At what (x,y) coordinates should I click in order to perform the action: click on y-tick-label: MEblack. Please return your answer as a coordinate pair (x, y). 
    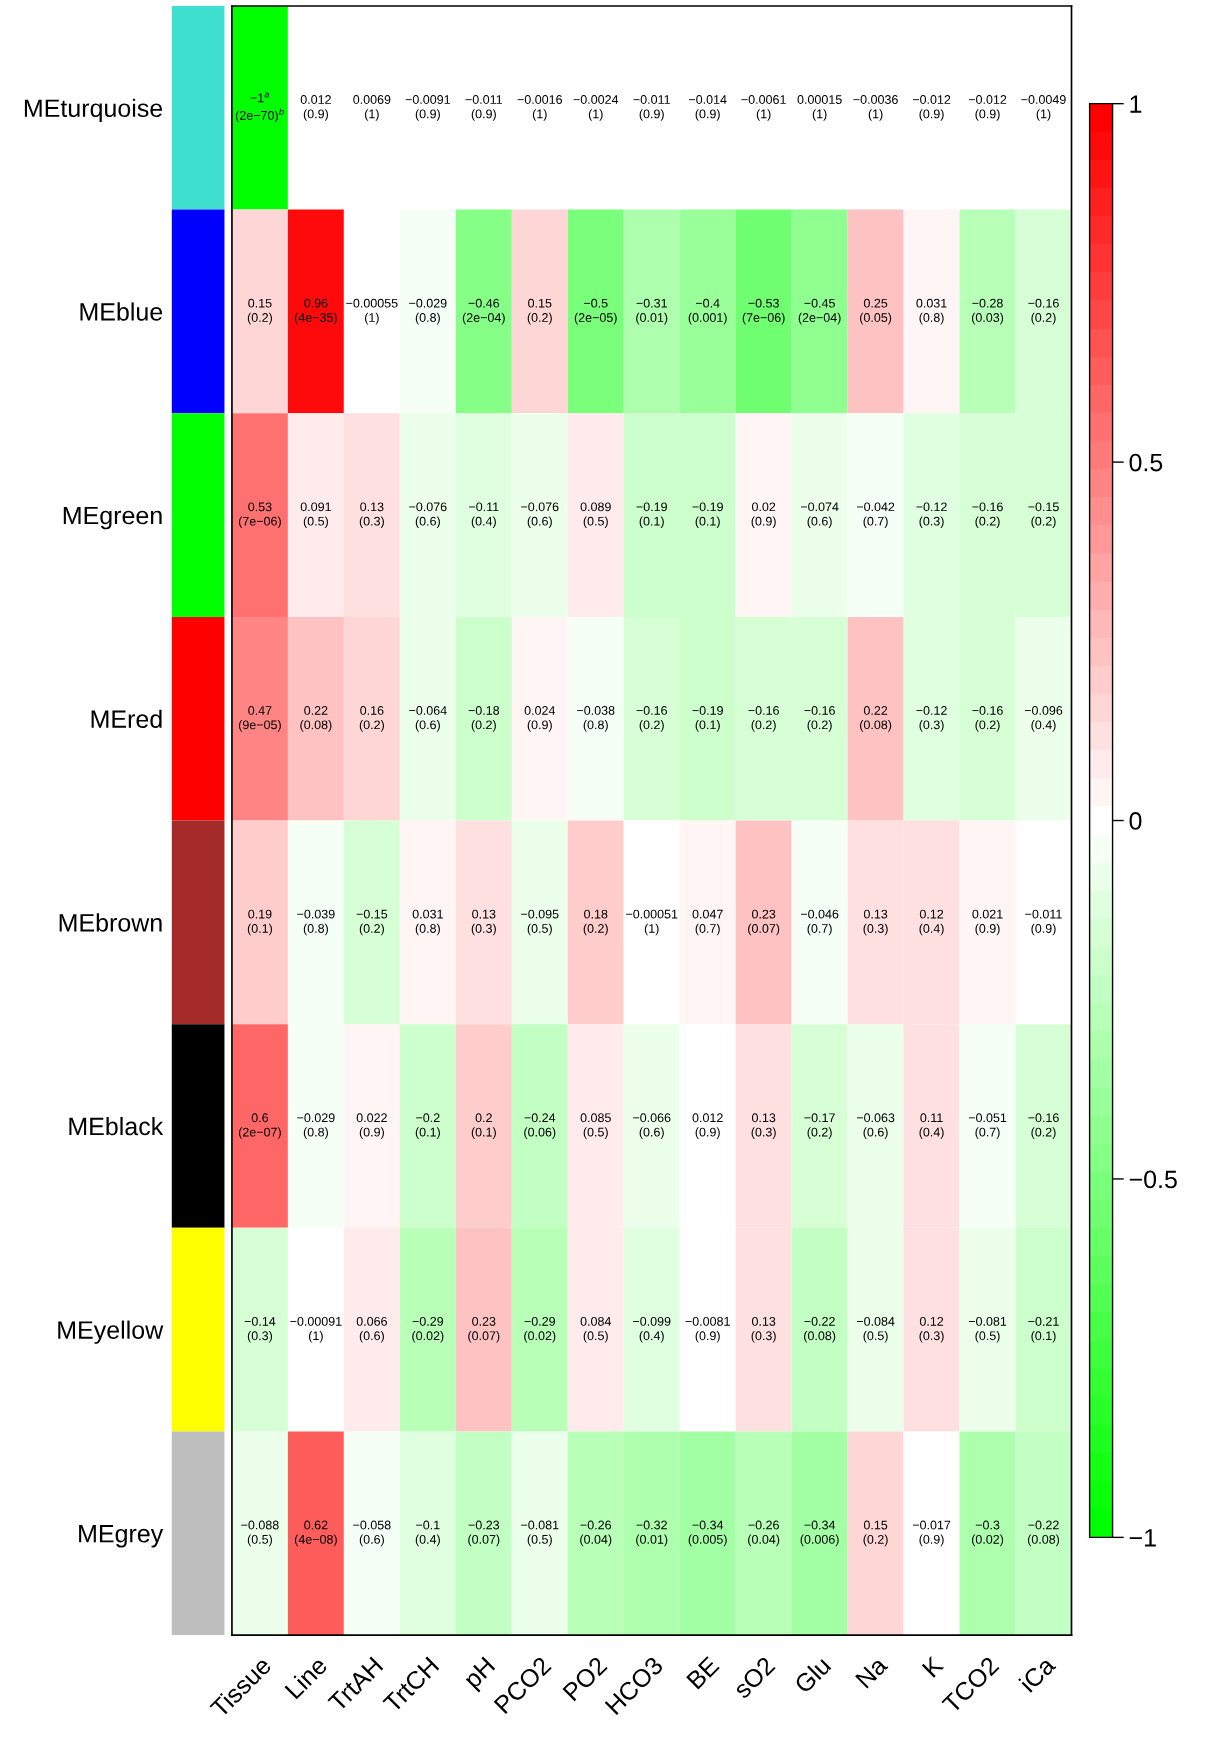
    Looking at the image, I should click on (116, 1126).